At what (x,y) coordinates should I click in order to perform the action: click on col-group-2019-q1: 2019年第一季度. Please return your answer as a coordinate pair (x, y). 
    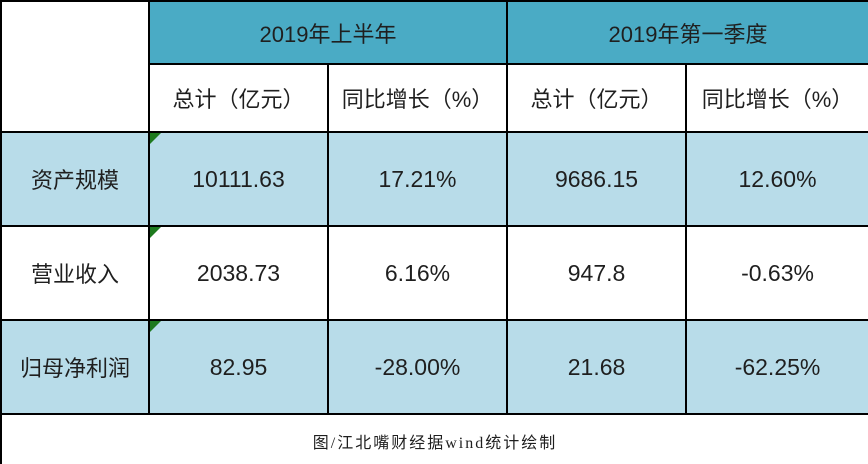
    Looking at the image, I should click on (687, 32).